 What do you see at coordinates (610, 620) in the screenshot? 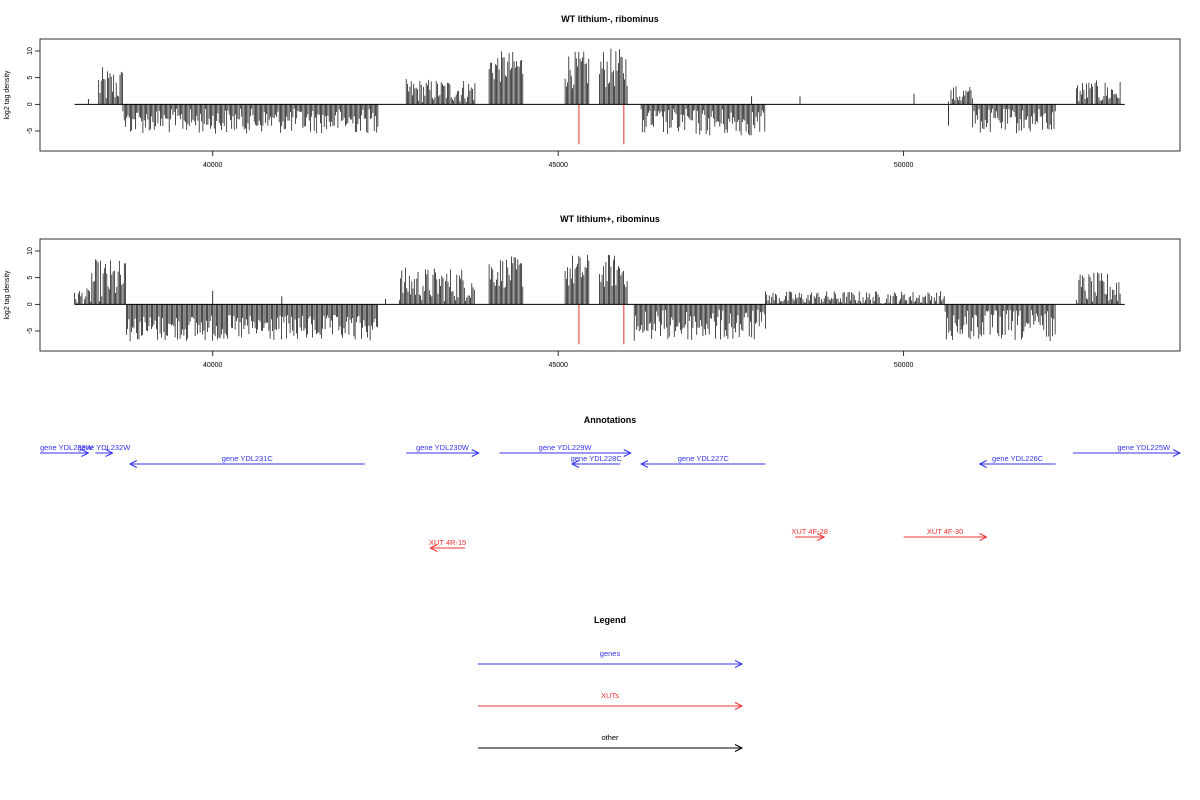
I see `legend-title: Legend` at bounding box center [610, 620].